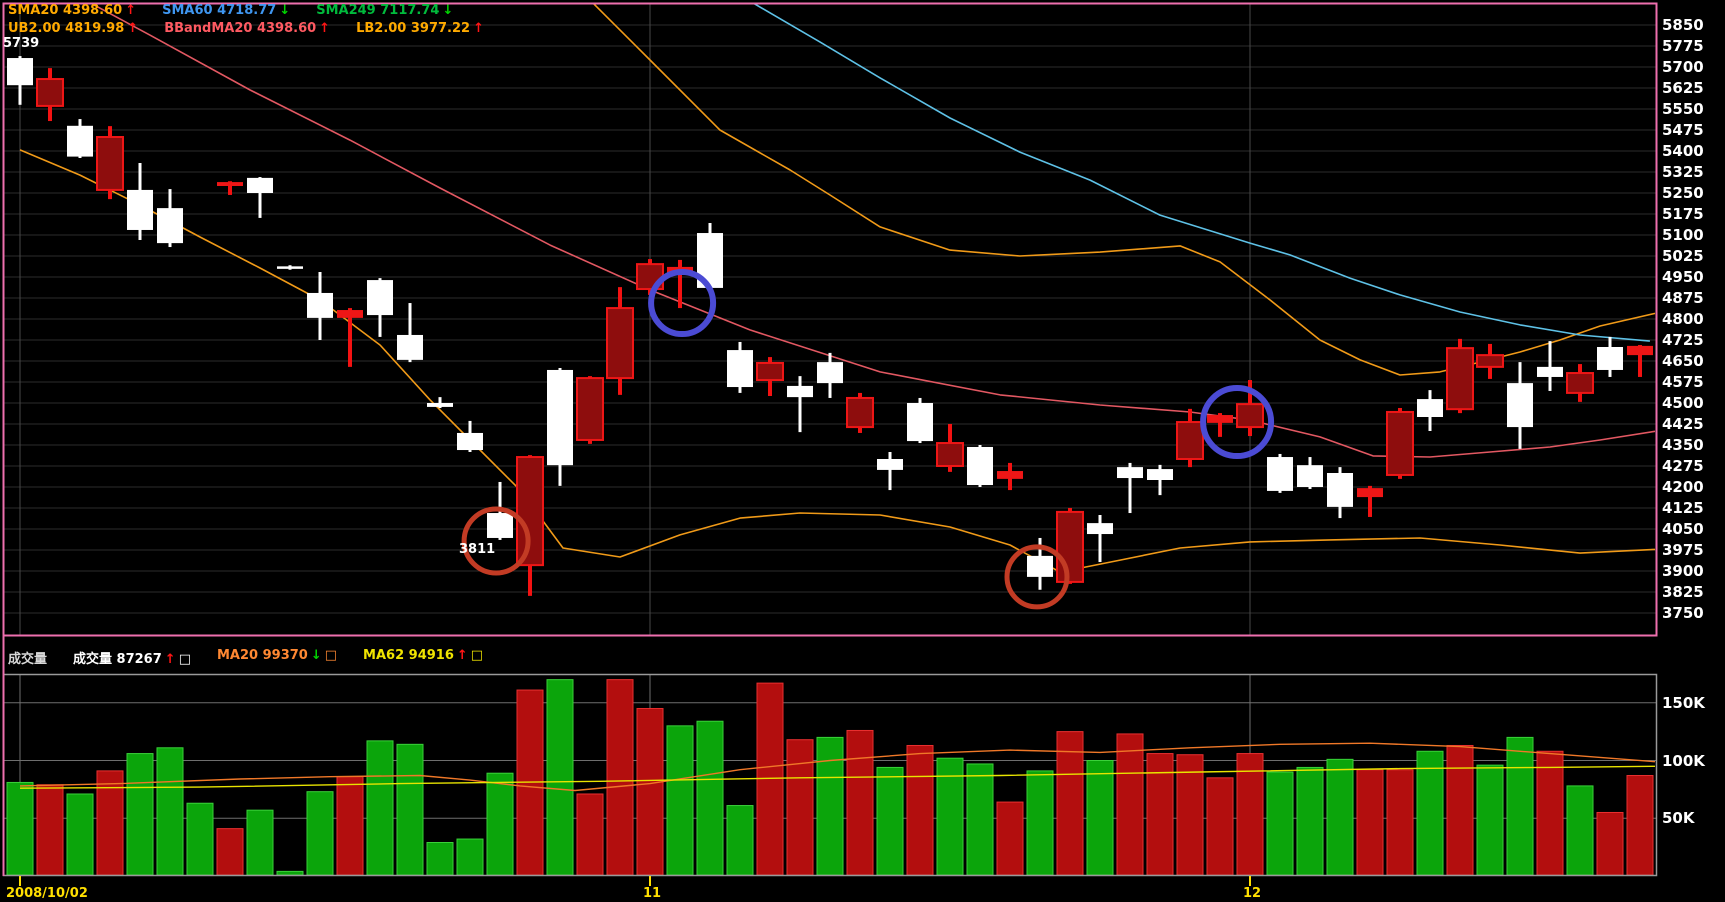  I want to click on volume-legend-series-1: MA20 99370 ↓ □, so click(277, 657).